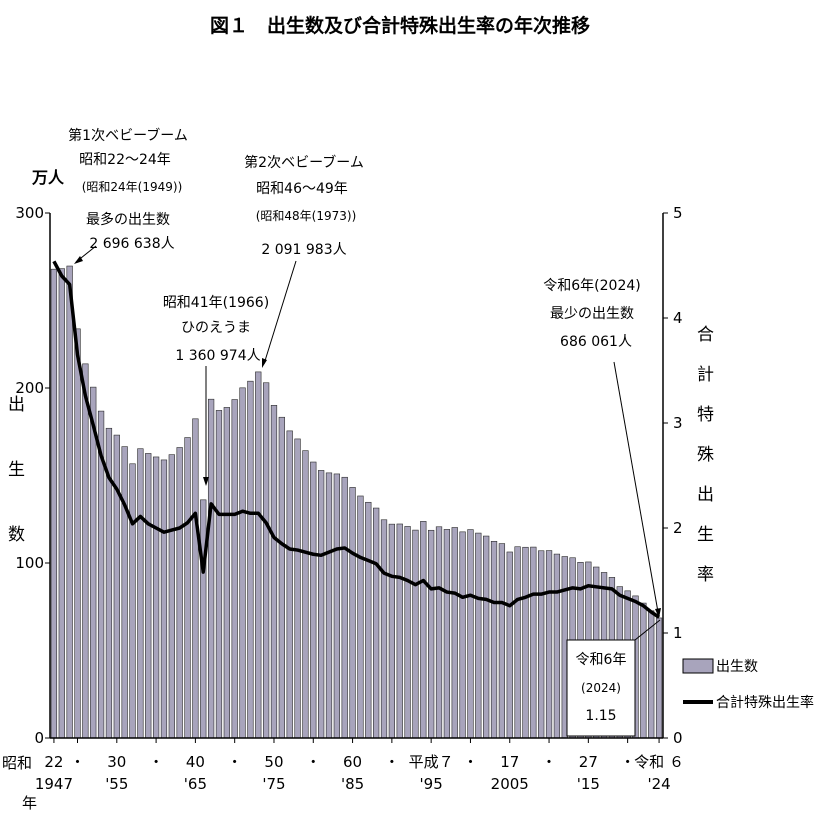  What do you see at coordinates (439, 632) in the screenshot?
I see `bar-1996` at bounding box center [439, 632].